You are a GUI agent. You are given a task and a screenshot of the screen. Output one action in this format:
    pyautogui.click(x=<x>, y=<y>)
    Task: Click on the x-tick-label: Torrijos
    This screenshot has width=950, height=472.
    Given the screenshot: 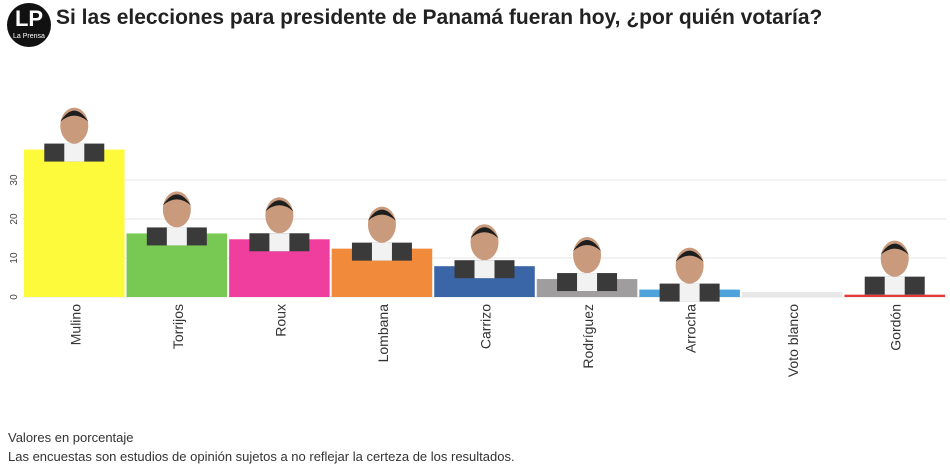 What is the action you would take?
    pyautogui.click(x=178, y=326)
    